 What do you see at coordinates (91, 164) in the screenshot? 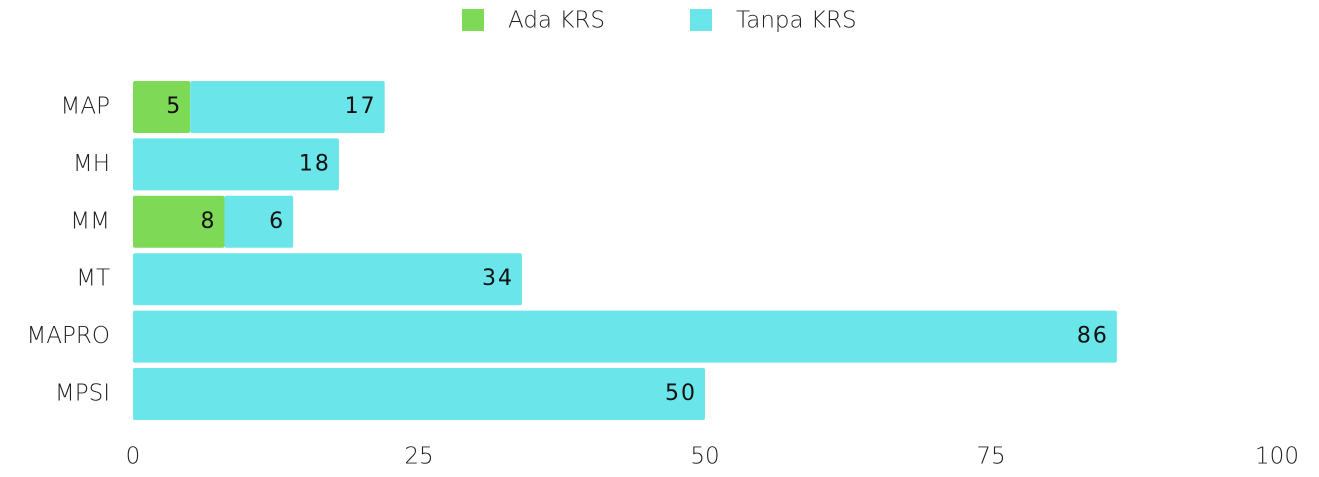
I see `y-tick-label: MH` at bounding box center [91, 164].